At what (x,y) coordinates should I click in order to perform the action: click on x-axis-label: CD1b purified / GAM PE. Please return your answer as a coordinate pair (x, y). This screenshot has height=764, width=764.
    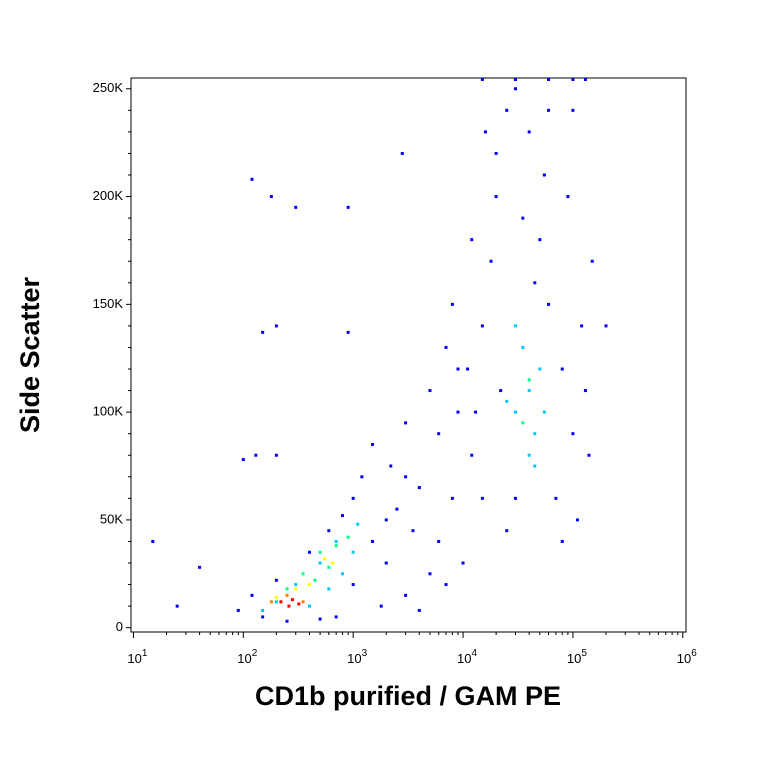
    Looking at the image, I should click on (408, 696).